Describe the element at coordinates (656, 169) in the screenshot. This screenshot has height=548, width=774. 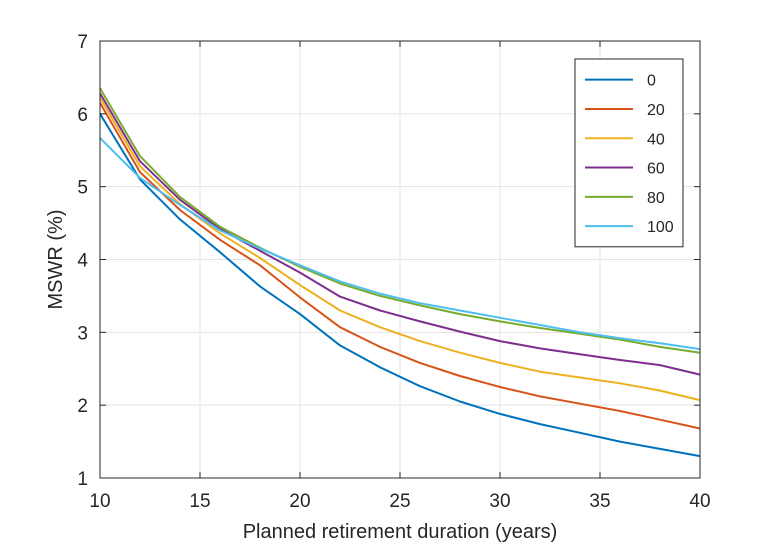
I see `legend-label-60: 60` at that location.